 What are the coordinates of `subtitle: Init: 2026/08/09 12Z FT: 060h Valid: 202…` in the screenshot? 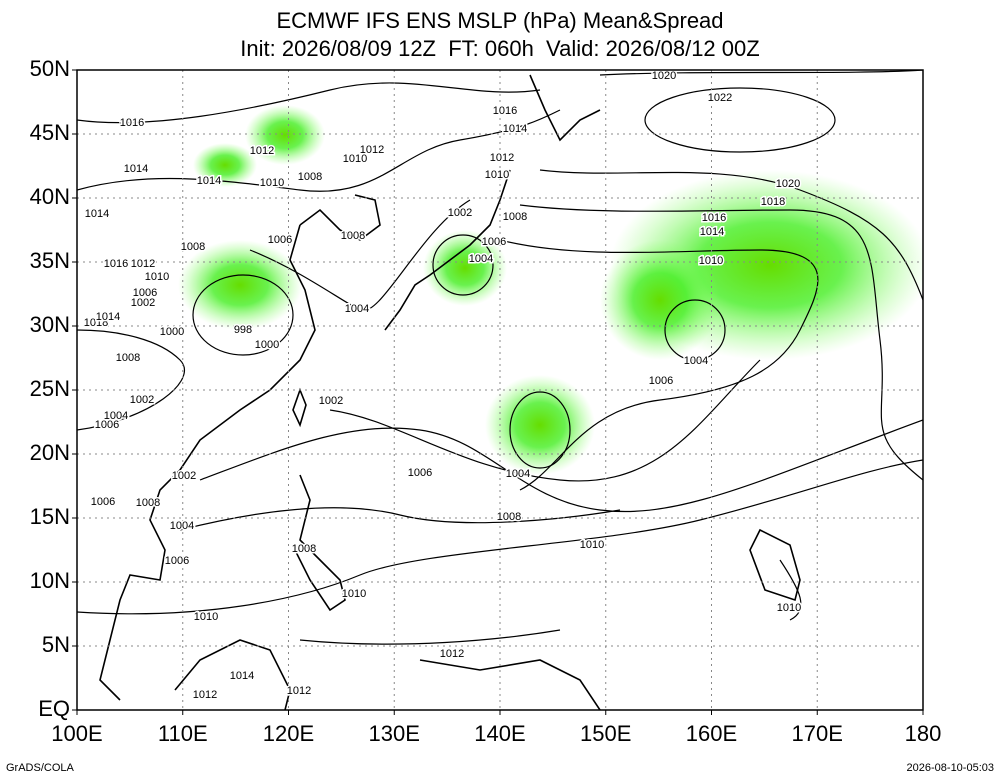 It's located at (499, 48).